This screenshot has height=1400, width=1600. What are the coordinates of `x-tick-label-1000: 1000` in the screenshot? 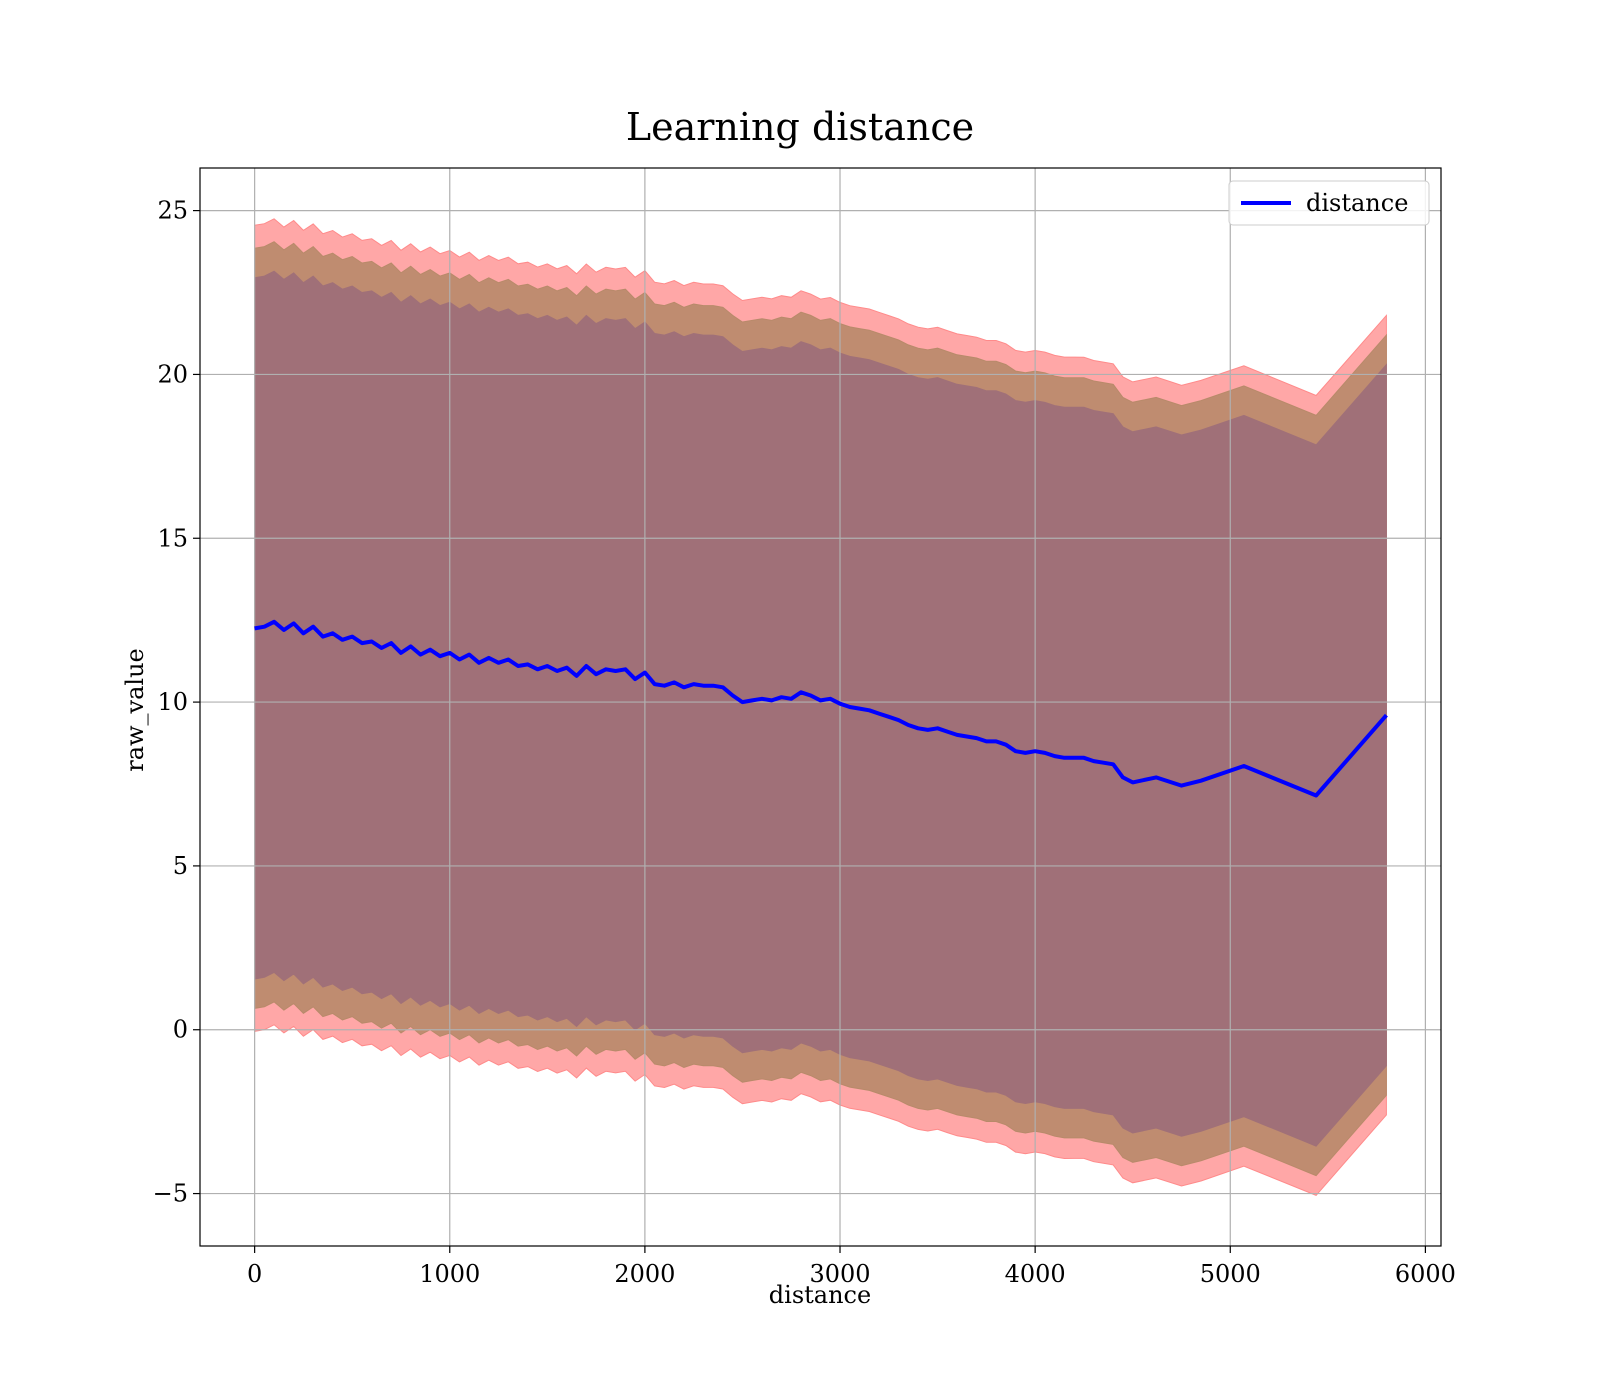 It's located at (449, 1274).